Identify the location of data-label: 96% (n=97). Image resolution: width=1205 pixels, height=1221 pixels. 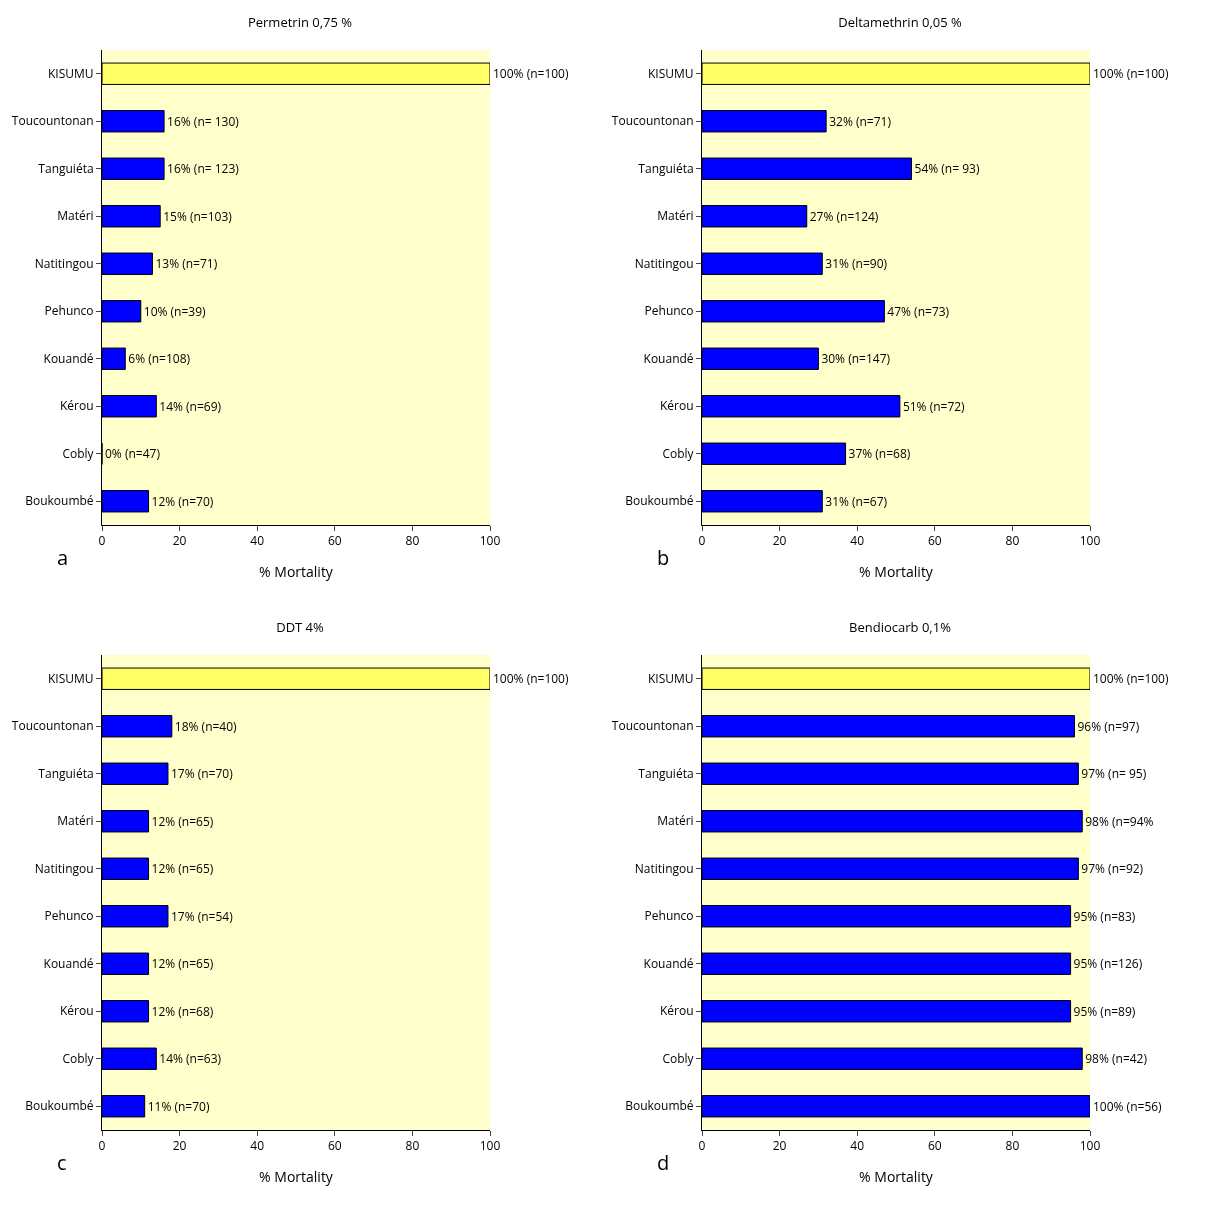
(1108, 726).